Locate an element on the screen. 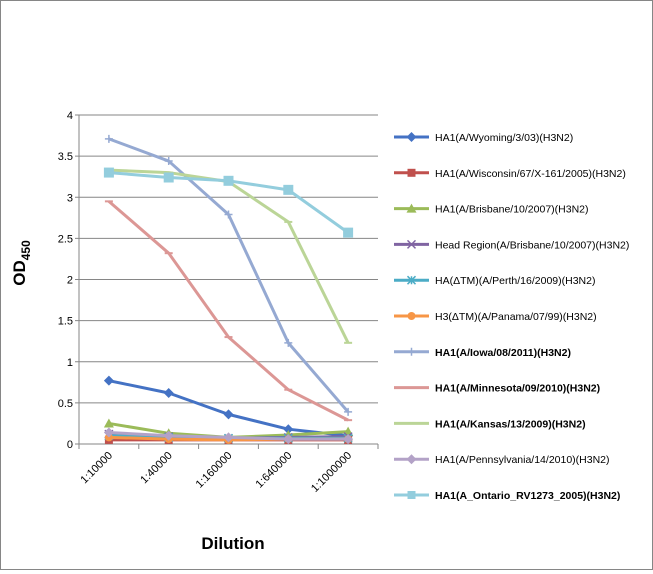 Image resolution: width=653 pixels, height=574 pixels. legend-label: HA1(A/Wyoming/3/03)(H3N2) is located at coordinates (504, 138).